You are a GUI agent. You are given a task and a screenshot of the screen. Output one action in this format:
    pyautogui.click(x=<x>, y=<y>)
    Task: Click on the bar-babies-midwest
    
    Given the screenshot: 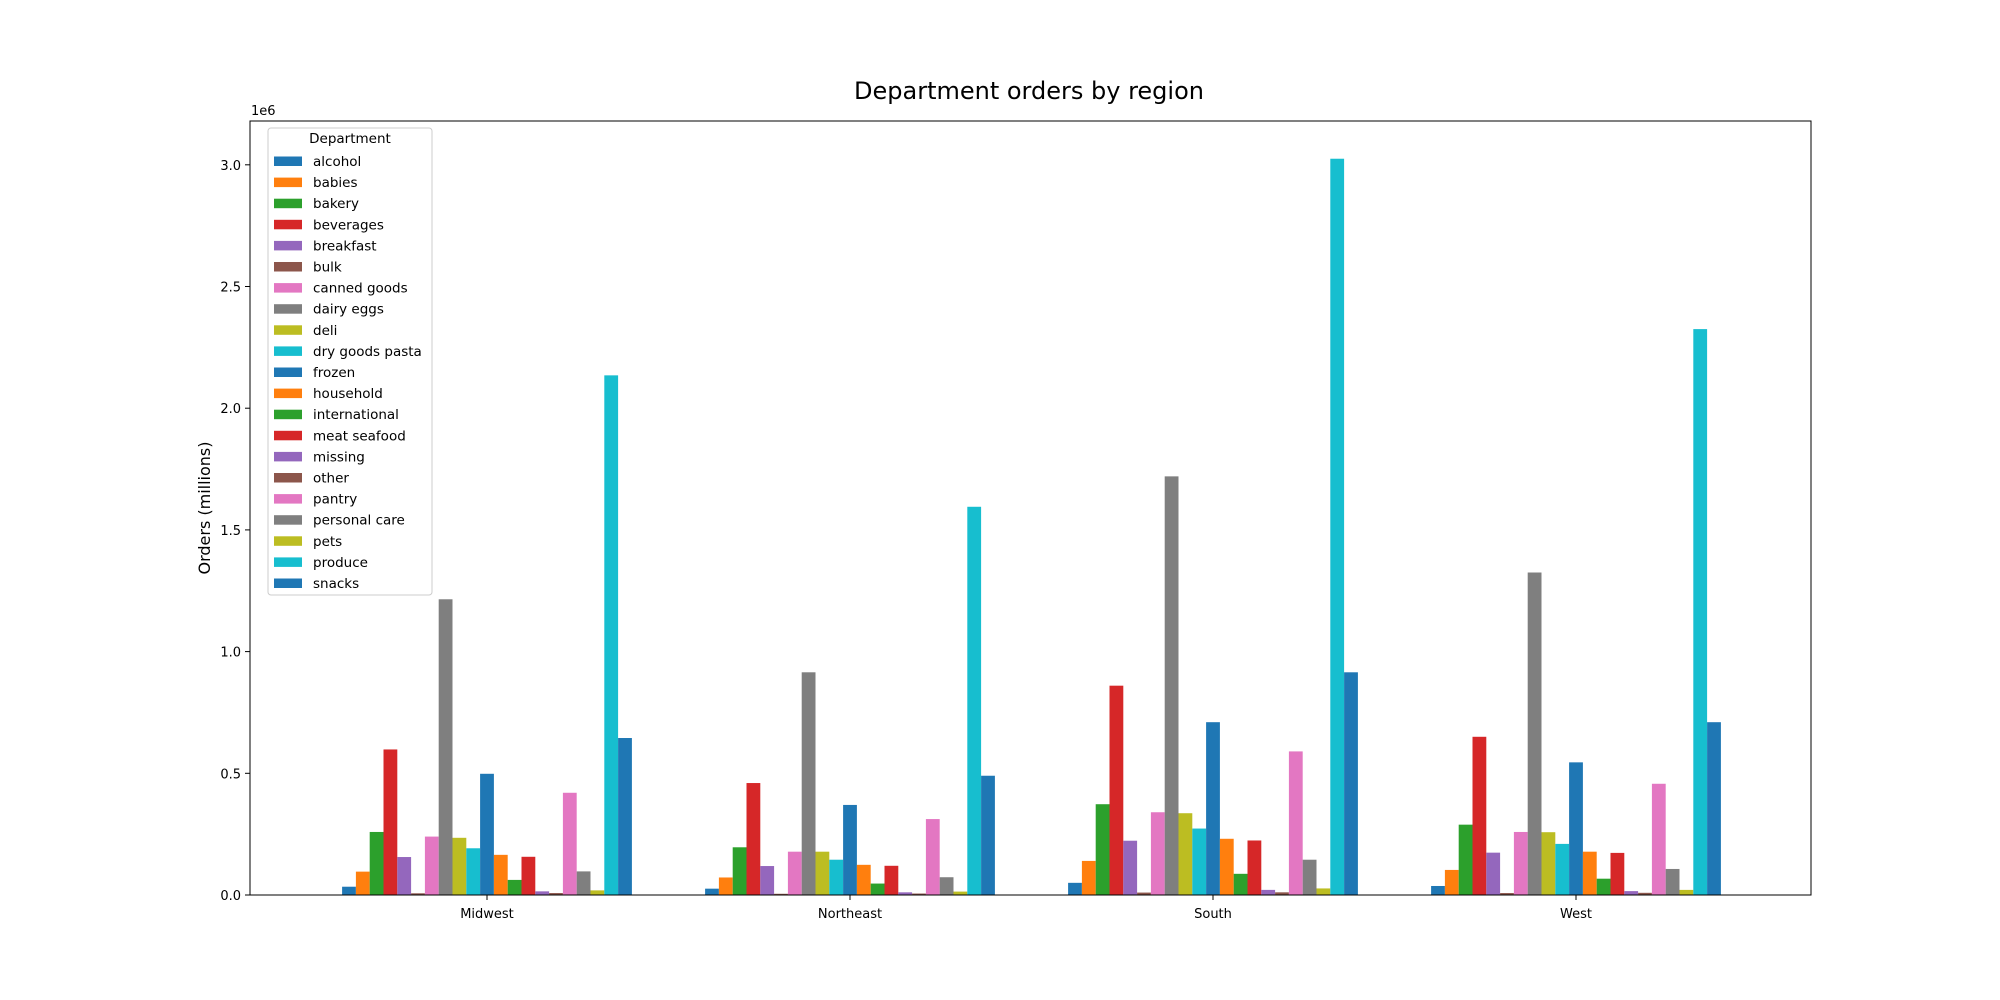 What is the action you would take?
    pyautogui.click(x=362, y=883)
    